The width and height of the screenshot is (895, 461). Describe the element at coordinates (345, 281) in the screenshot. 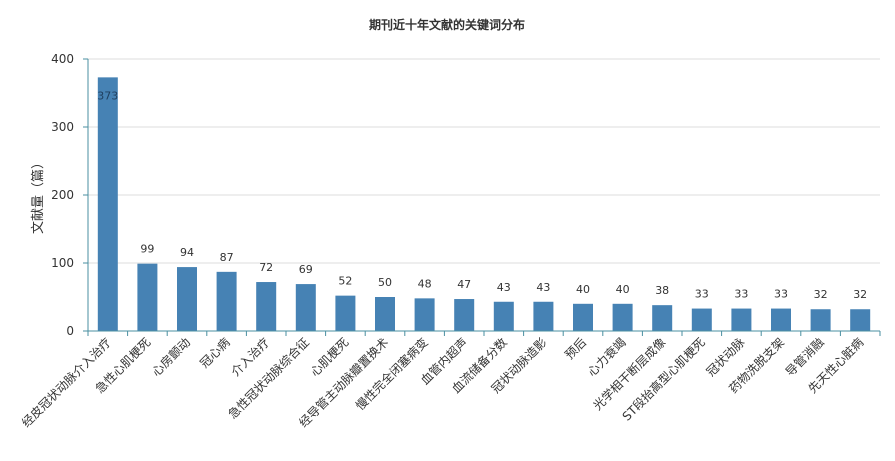

I see `data-label: 52` at that location.